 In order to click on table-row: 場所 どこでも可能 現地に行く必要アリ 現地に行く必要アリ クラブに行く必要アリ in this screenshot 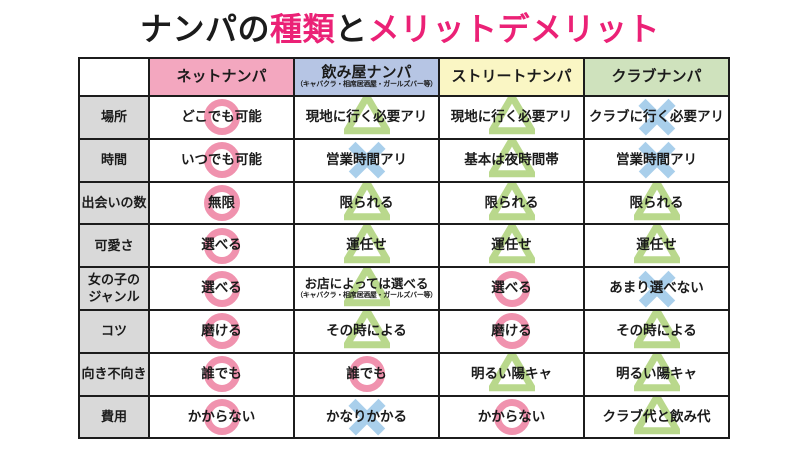, I will do `click(404, 117)`.